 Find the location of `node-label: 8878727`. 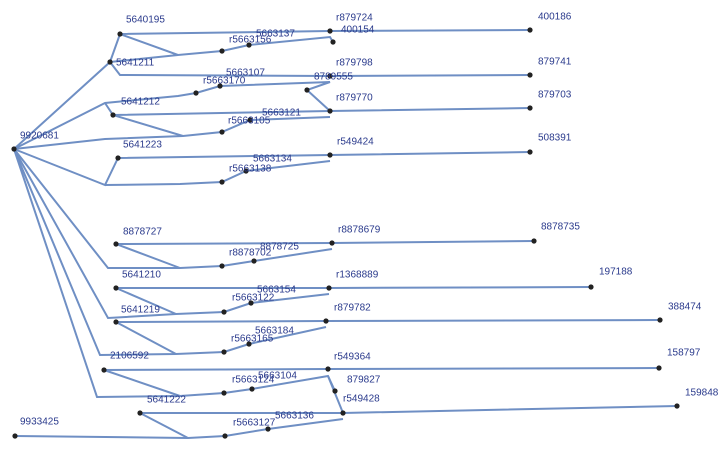

node-label: 8878727 is located at coordinates (142, 232).